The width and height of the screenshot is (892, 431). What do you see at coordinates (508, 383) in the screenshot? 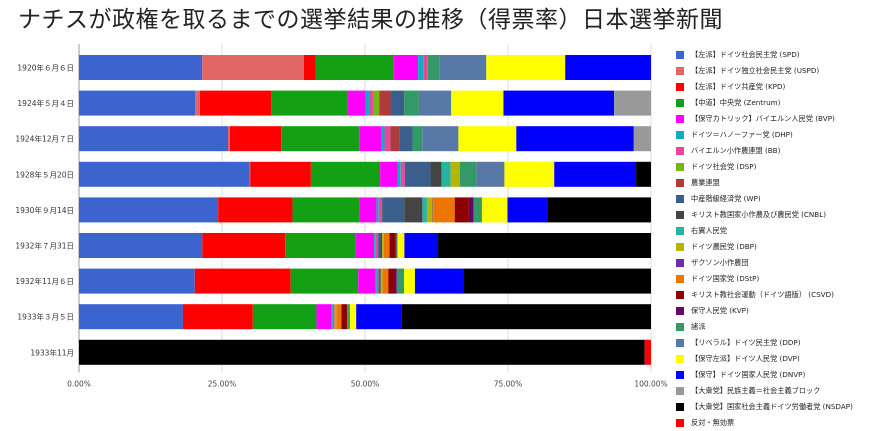
I see `x-tick-label: 75.00%` at bounding box center [508, 383].